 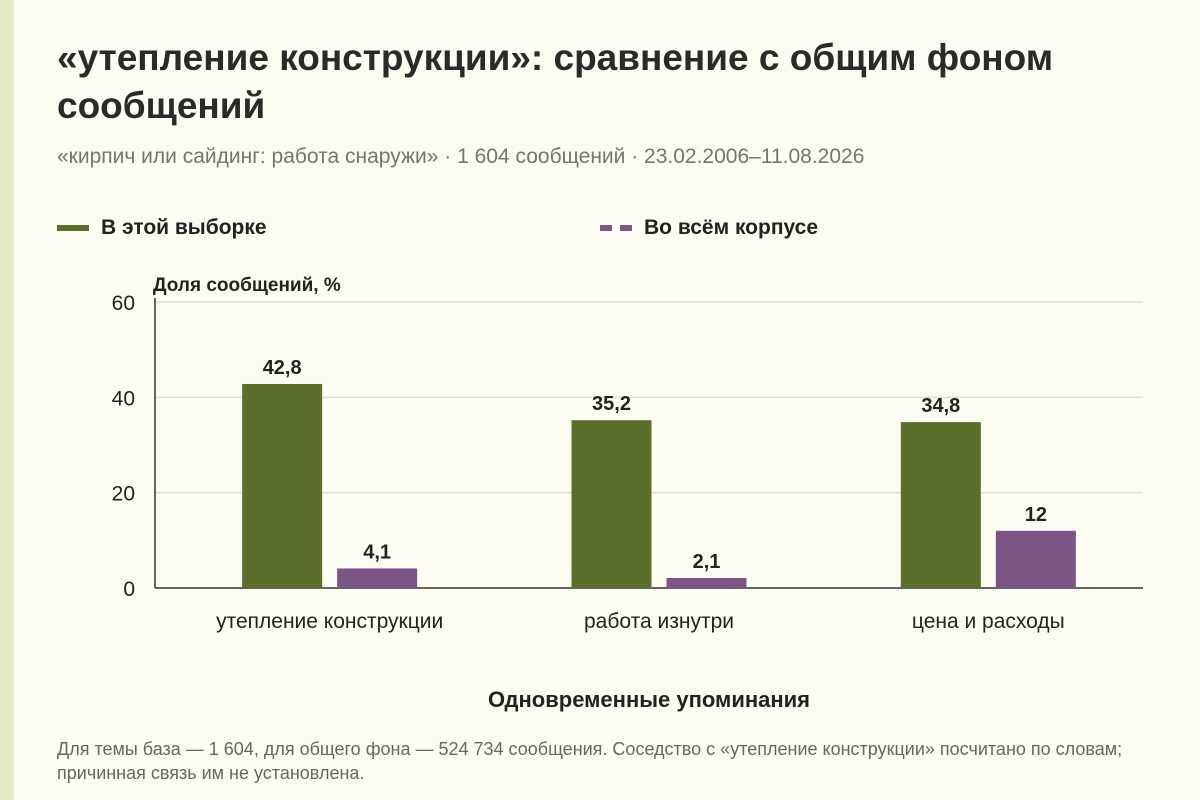 I want to click on y-axis-label: Доля сообщений, %, so click(x=247, y=285).